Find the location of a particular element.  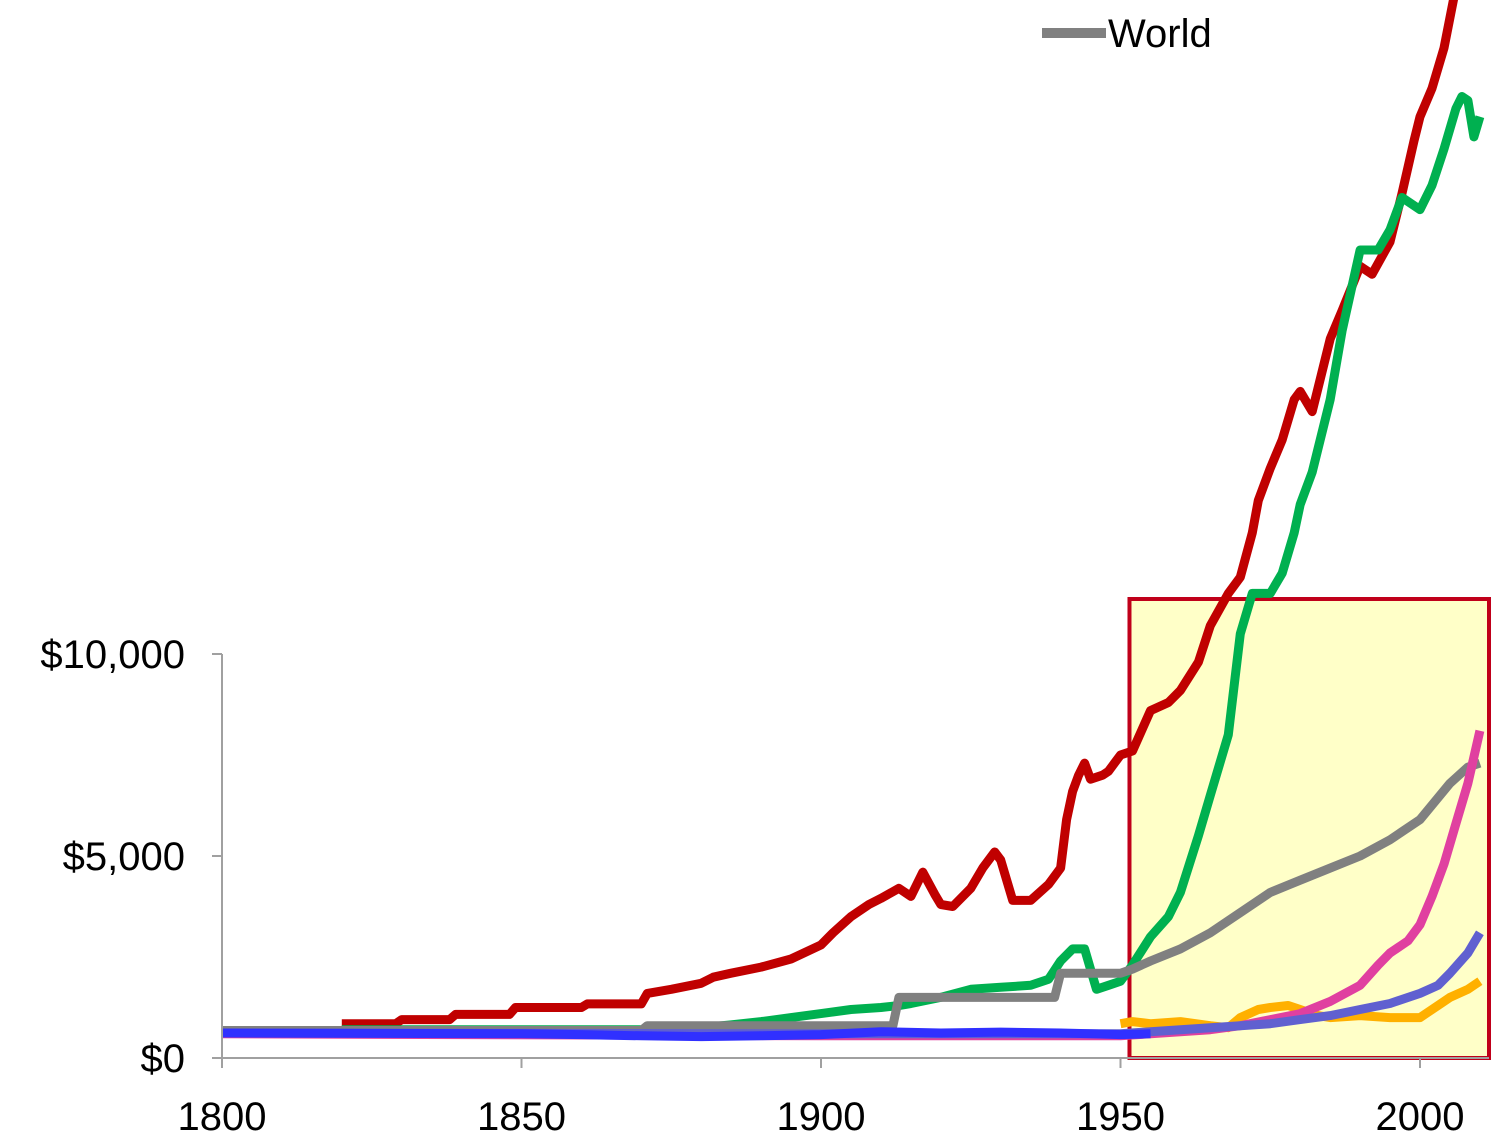

x-tick-label: 2000 is located at coordinates (1420, 1117).